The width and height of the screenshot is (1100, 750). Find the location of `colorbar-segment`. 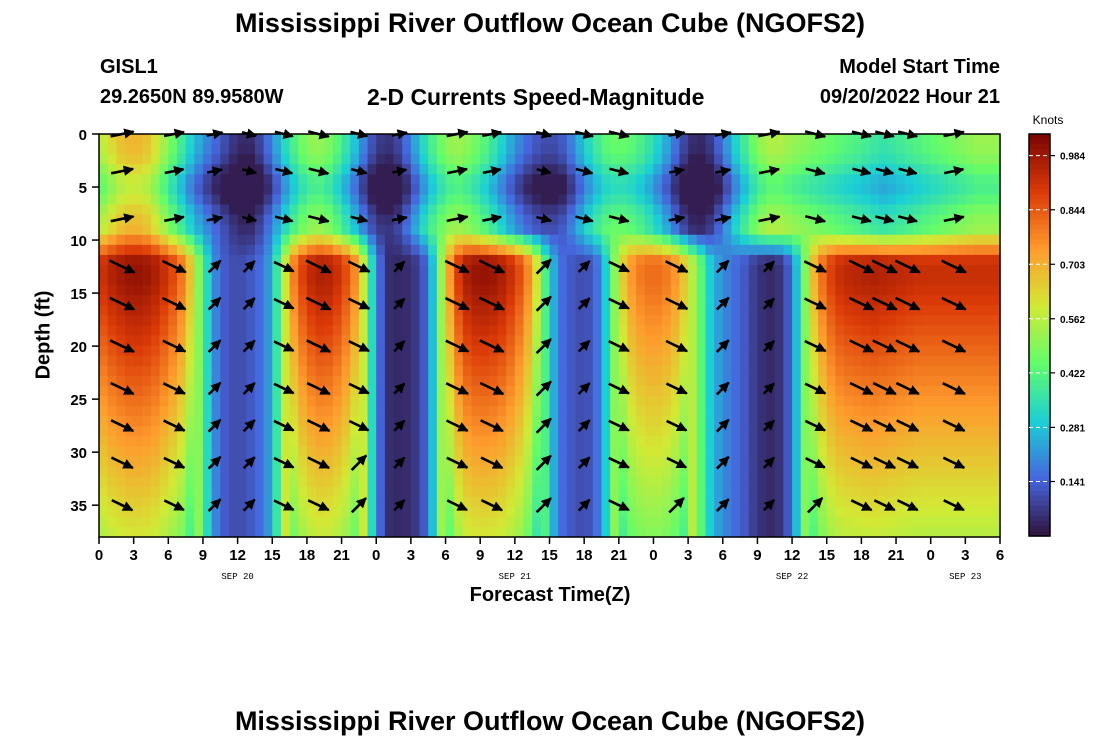

colorbar-segment is located at coordinates (1039, 147).